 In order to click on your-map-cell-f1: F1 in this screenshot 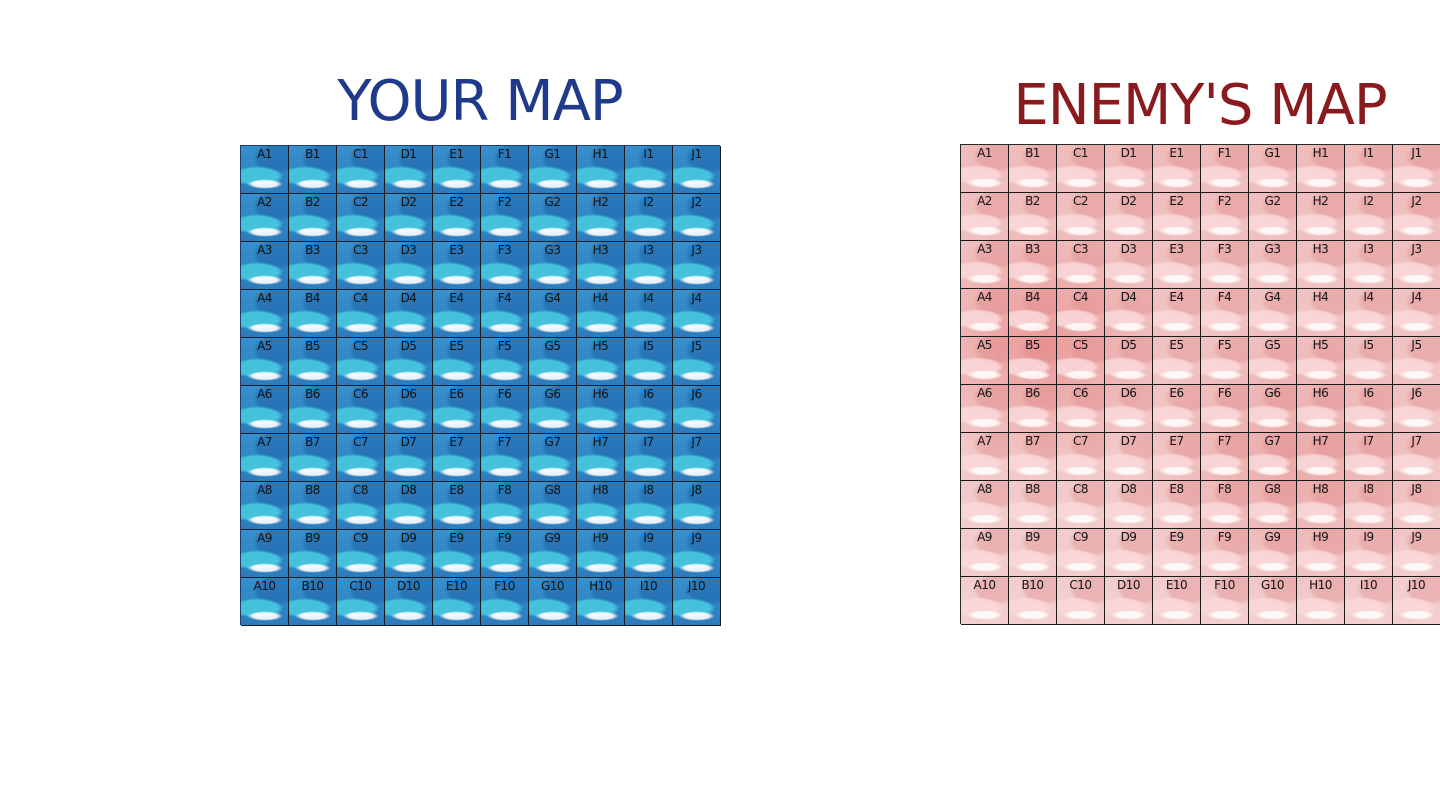, I will do `click(505, 170)`.